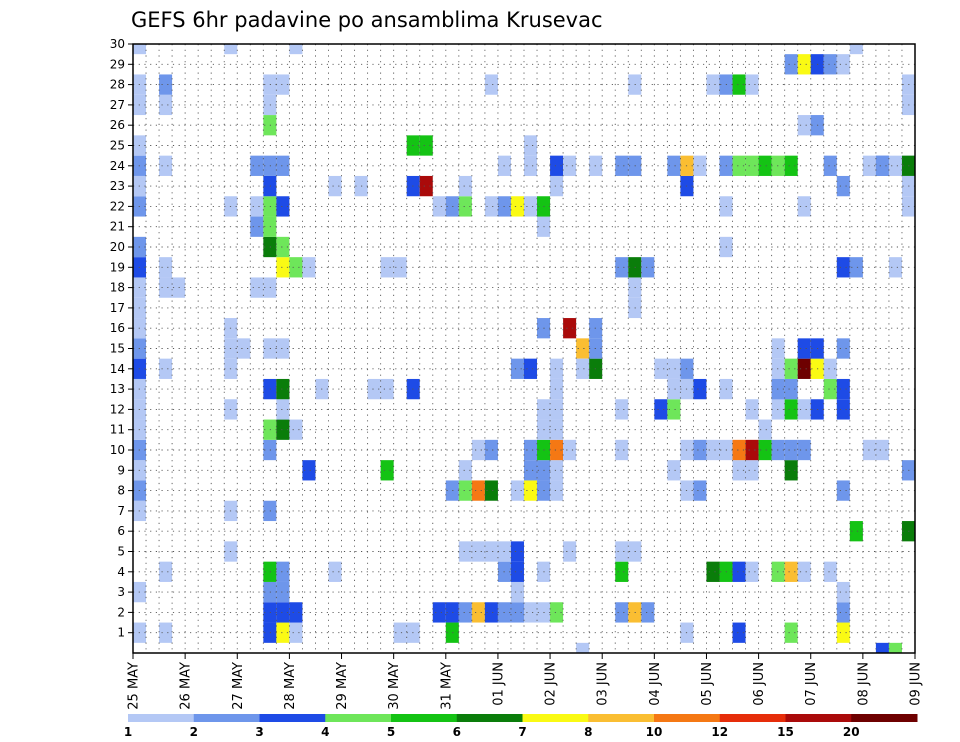 The width and height of the screenshot is (960, 742). Describe the element at coordinates (121, 633) in the screenshot. I see `y-tick-label: 1` at that location.